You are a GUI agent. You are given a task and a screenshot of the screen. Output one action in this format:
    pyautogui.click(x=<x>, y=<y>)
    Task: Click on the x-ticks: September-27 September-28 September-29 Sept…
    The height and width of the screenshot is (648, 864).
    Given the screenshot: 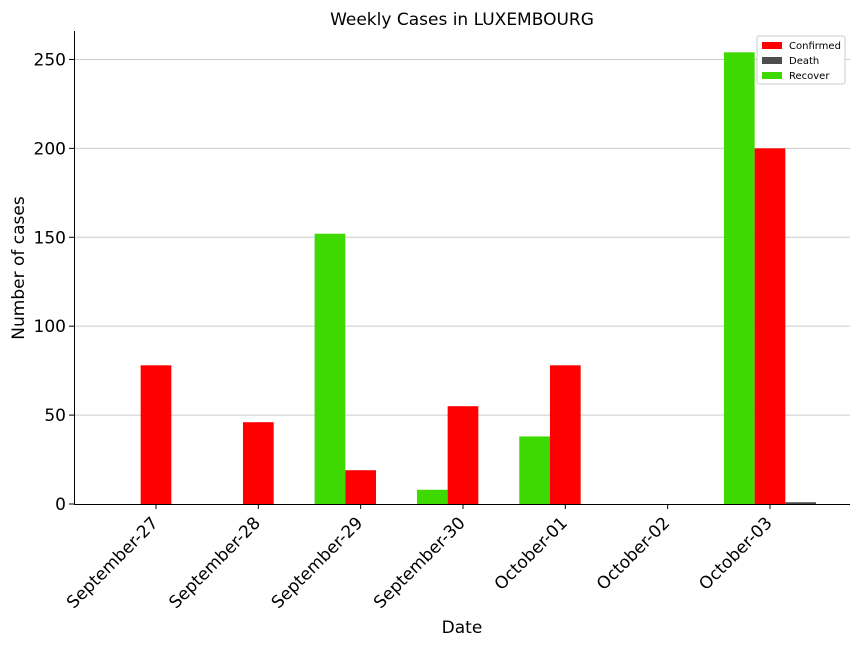 What is the action you would take?
    pyautogui.click(x=420, y=558)
    